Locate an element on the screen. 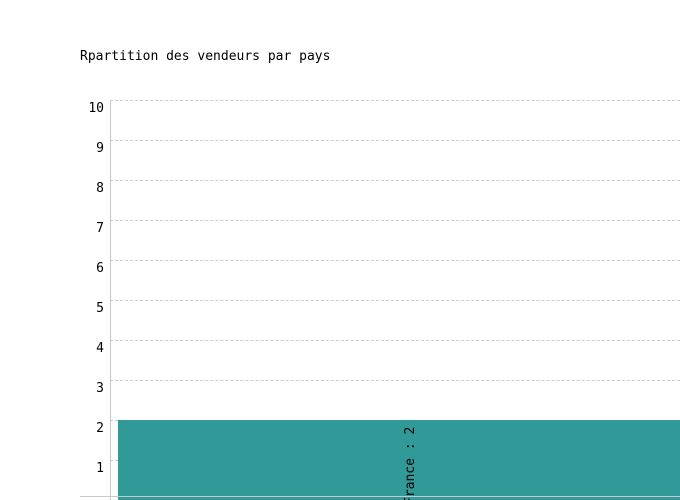 The width and height of the screenshot is (680, 500). chart-title: Rpartition des vendeurs par pays is located at coordinates (205, 56).